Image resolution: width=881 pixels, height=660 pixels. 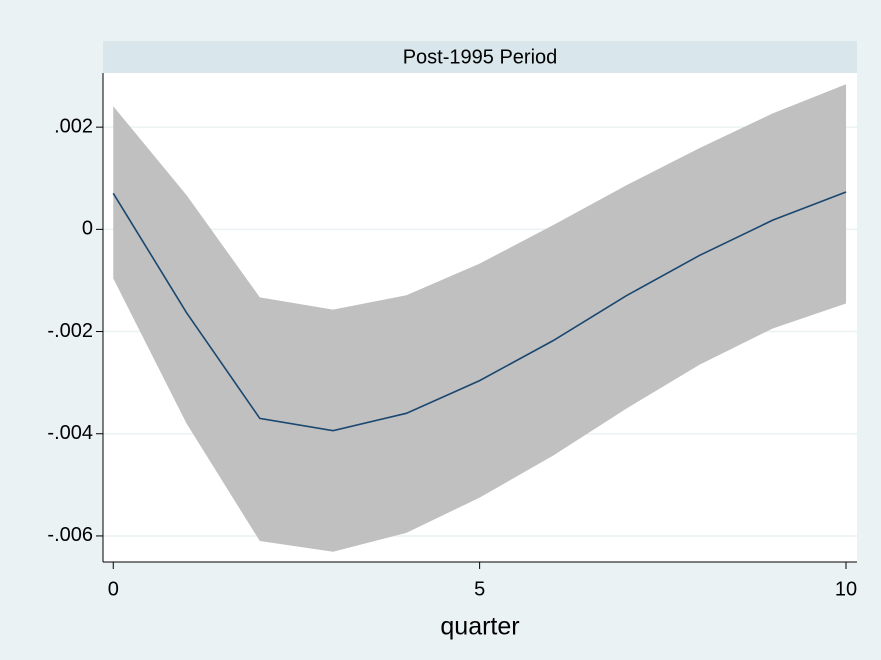 What do you see at coordinates (70, 535) in the screenshot?
I see `y-tick-label: -.006` at bounding box center [70, 535].